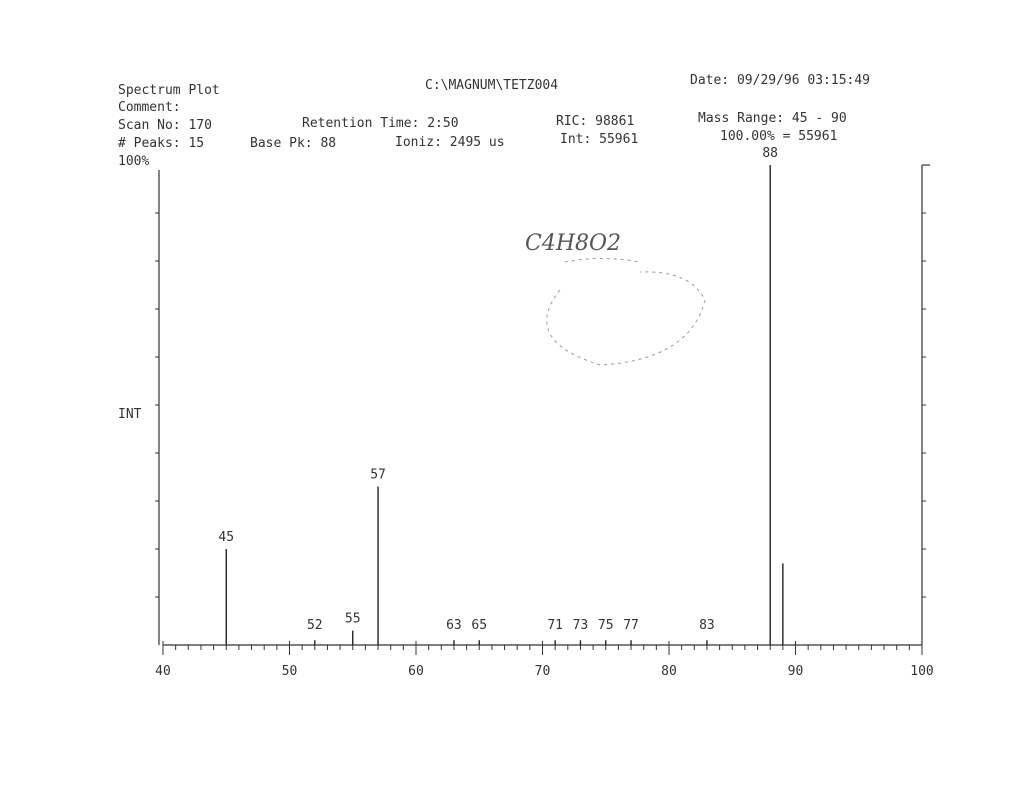 This screenshot has height=796, width=1024. I want to click on ionization: Ioniz: 2495 us, so click(450, 142).